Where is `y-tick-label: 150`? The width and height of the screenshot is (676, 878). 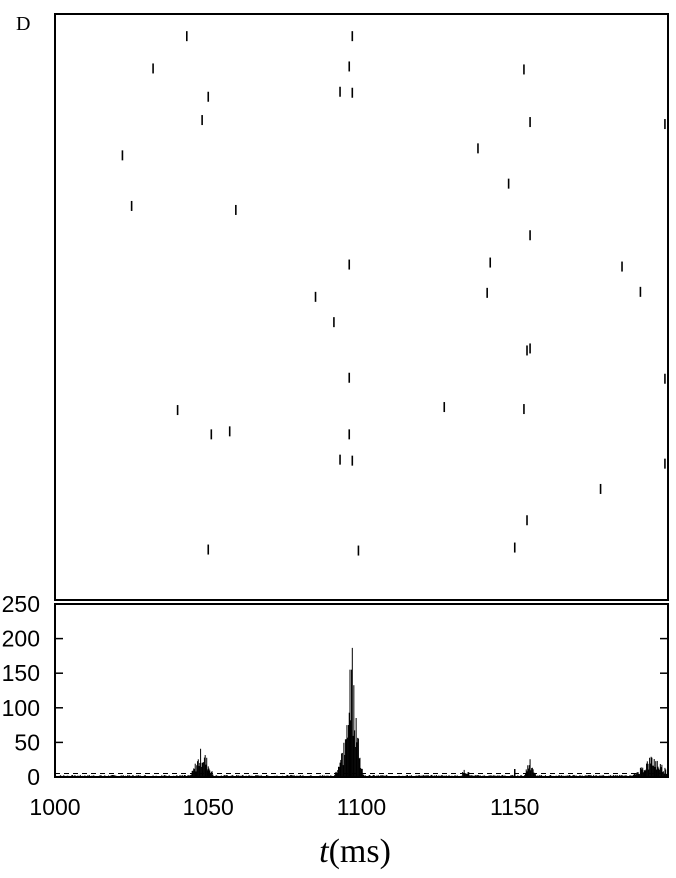
y-tick-label: 150 is located at coordinates (21, 673).